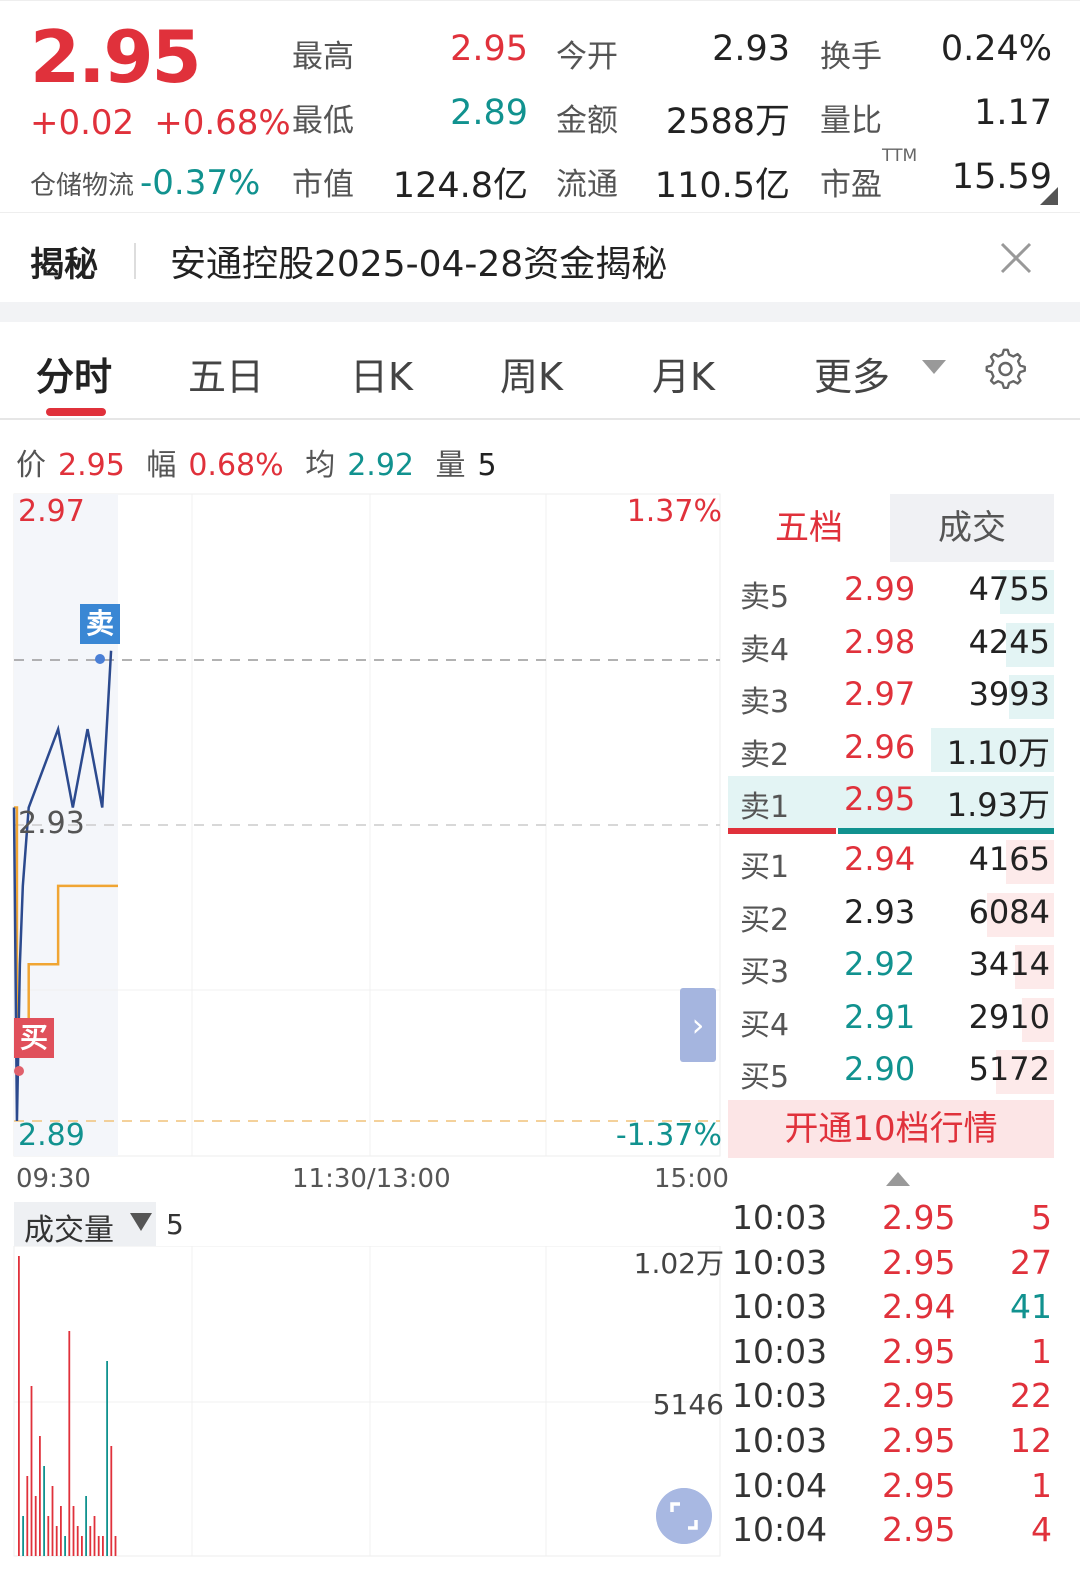  I want to click on sector-info: 仓储物流 -0.37%, so click(145, 183).